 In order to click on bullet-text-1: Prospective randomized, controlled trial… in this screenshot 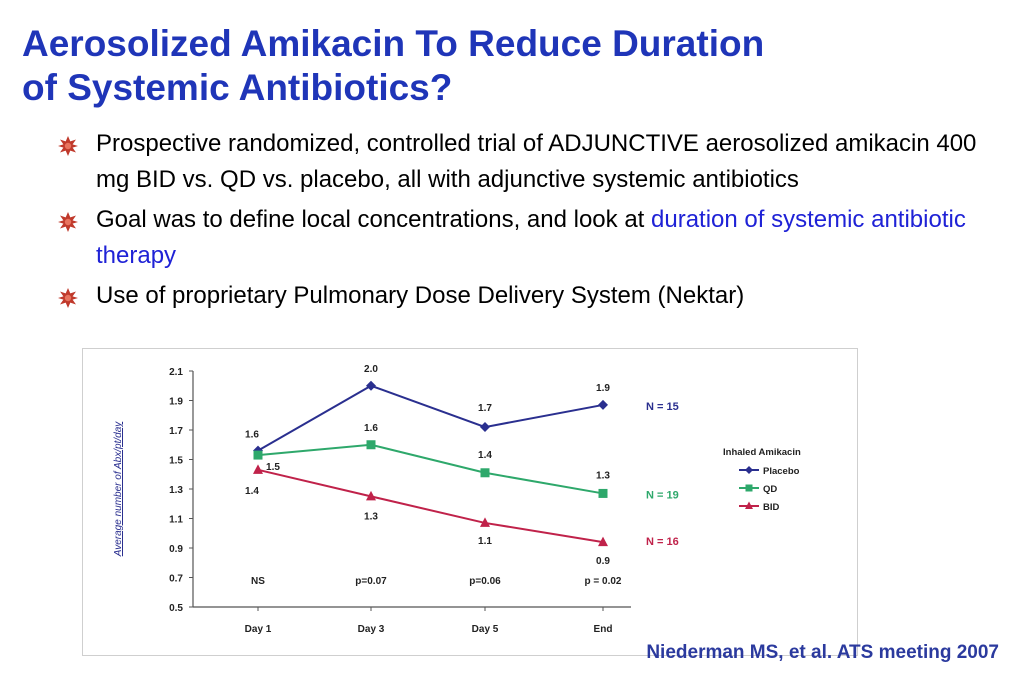, I will do `click(536, 161)`.